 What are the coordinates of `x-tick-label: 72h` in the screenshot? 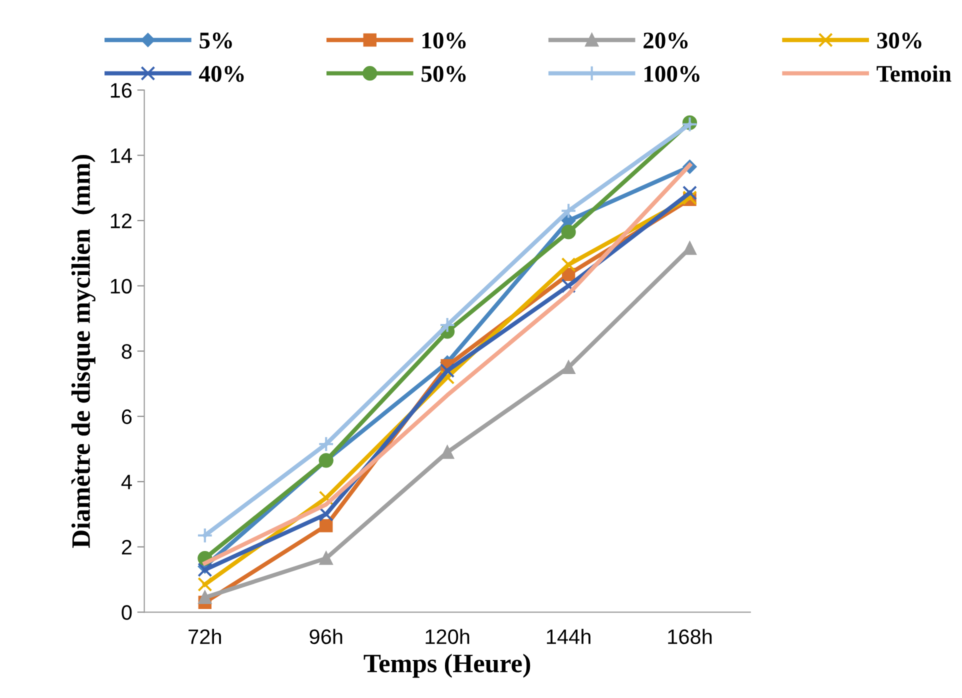 It's located at (204, 636).